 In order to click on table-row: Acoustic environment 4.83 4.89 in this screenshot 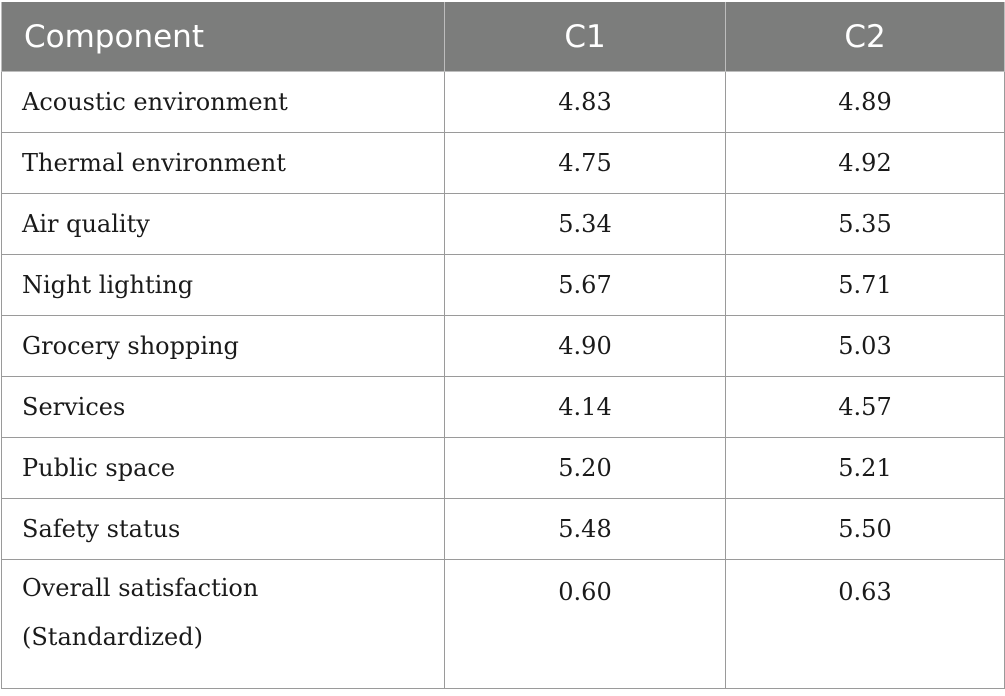, I will do `click(503, 102)`.